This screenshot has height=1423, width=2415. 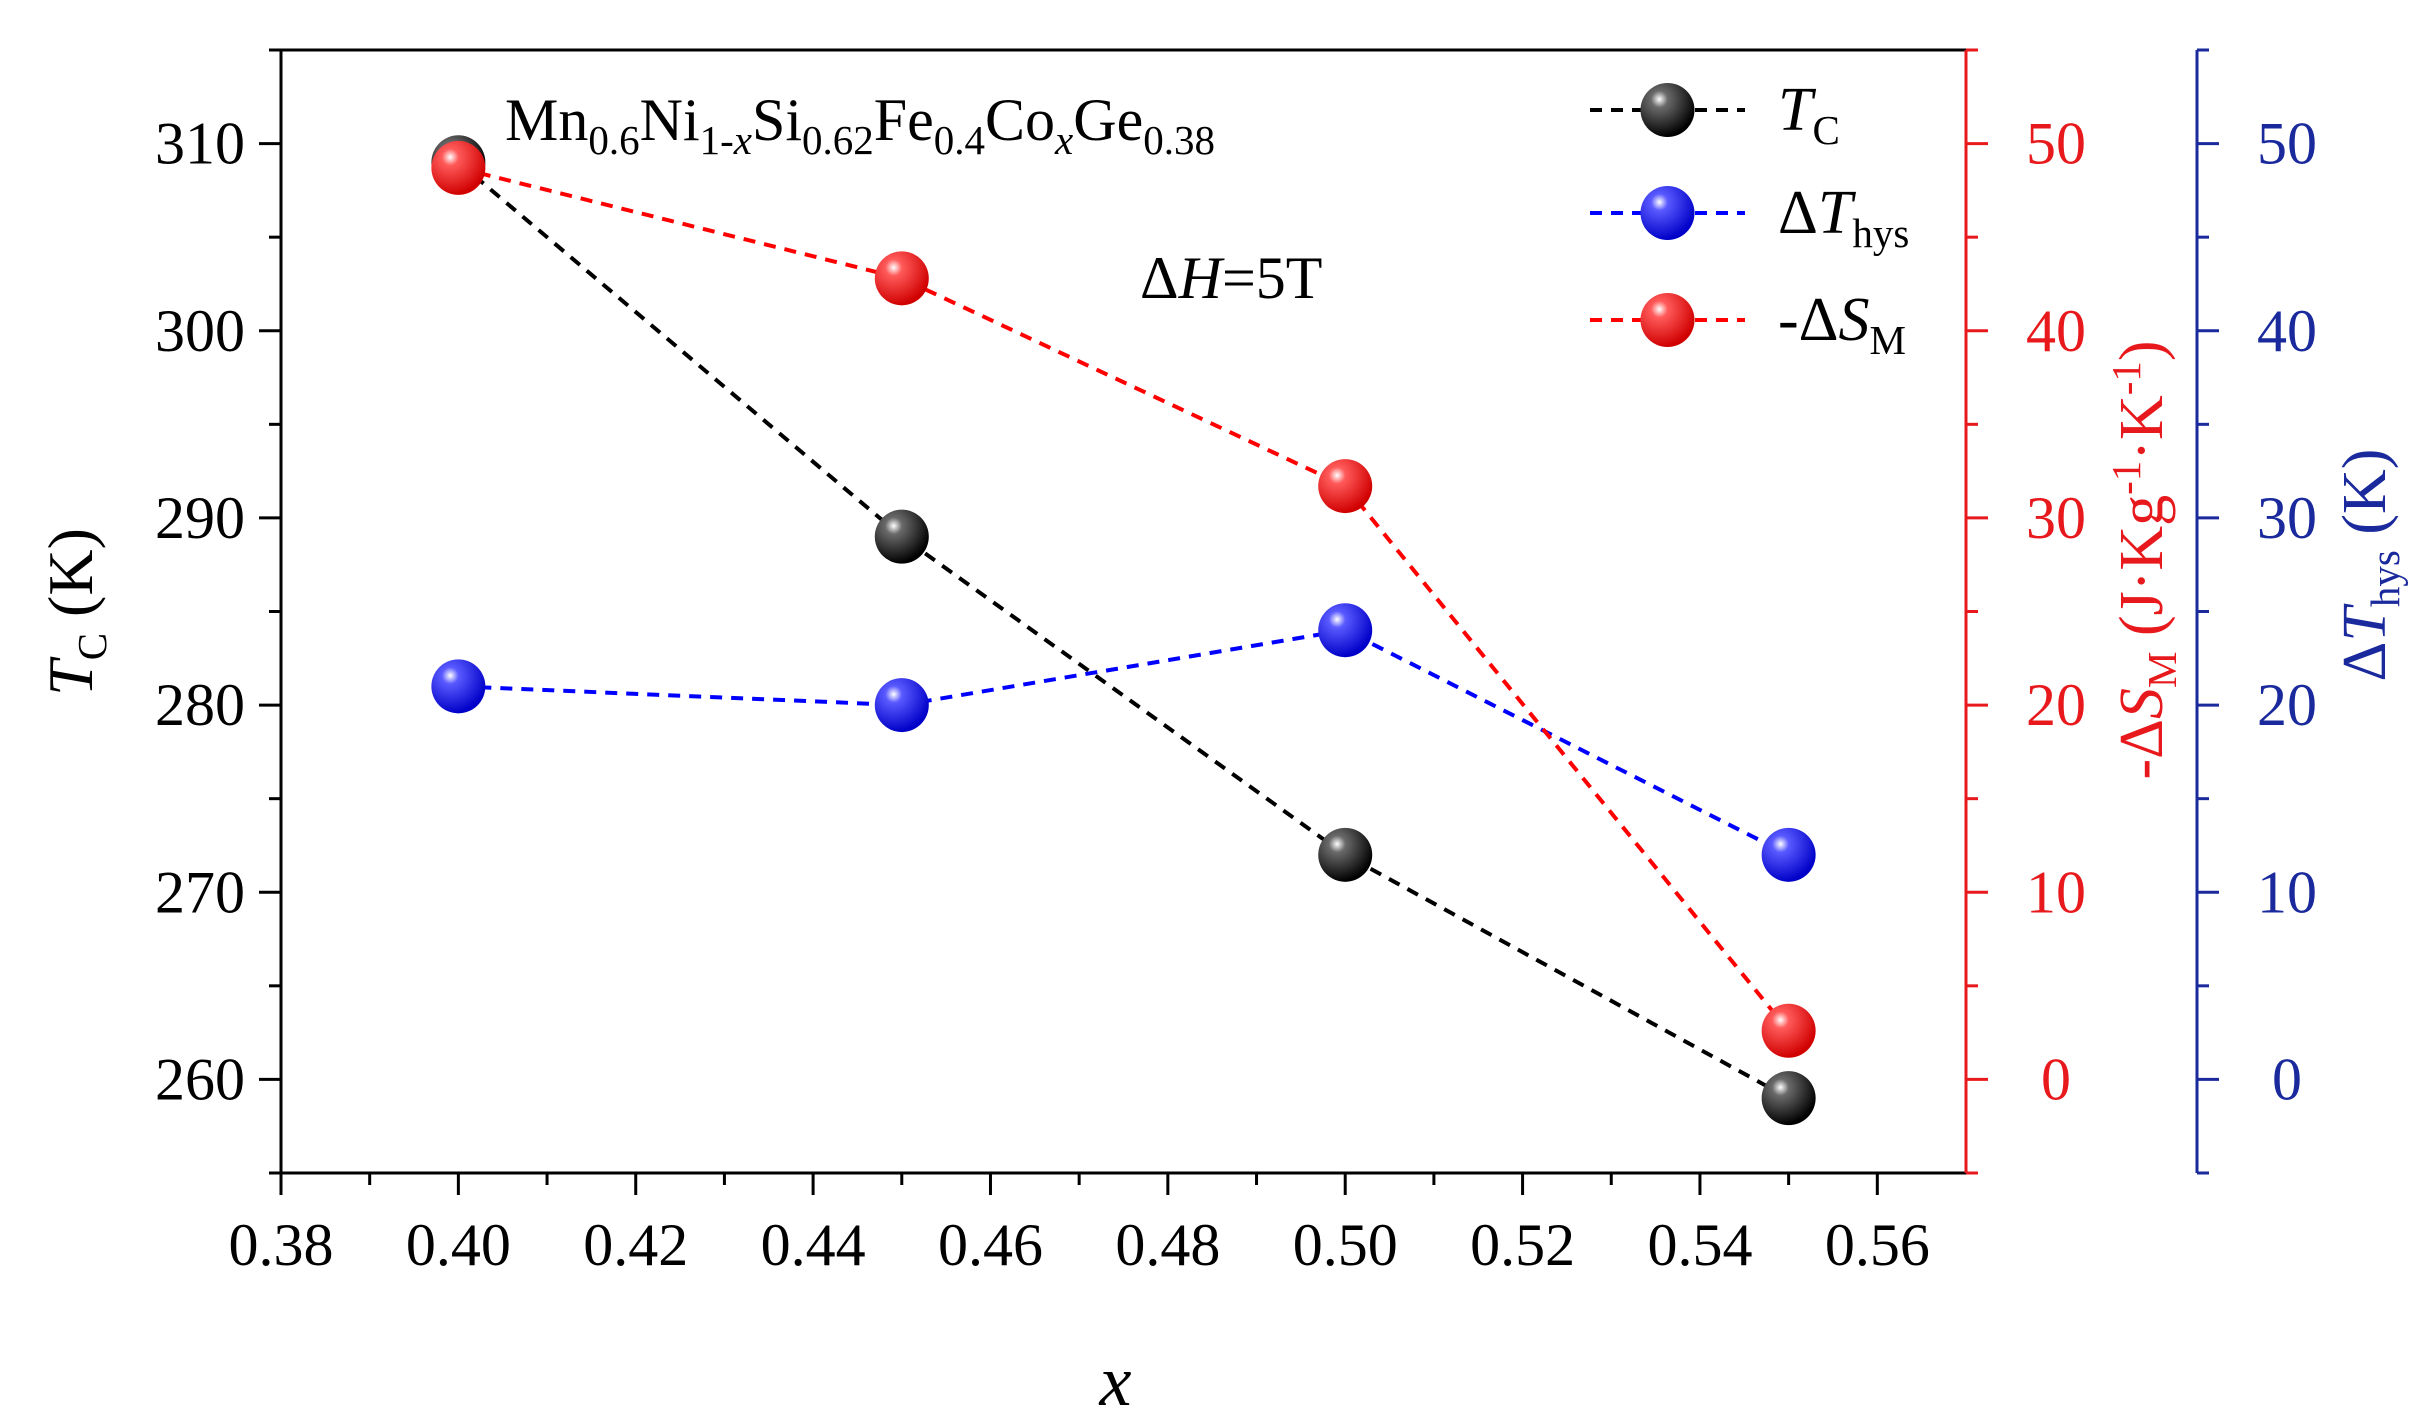 What do you see at coordinates (904, 120) in the screenshot?
I see `formula-annotation-part: Fe` at bounding box center [904, 120].